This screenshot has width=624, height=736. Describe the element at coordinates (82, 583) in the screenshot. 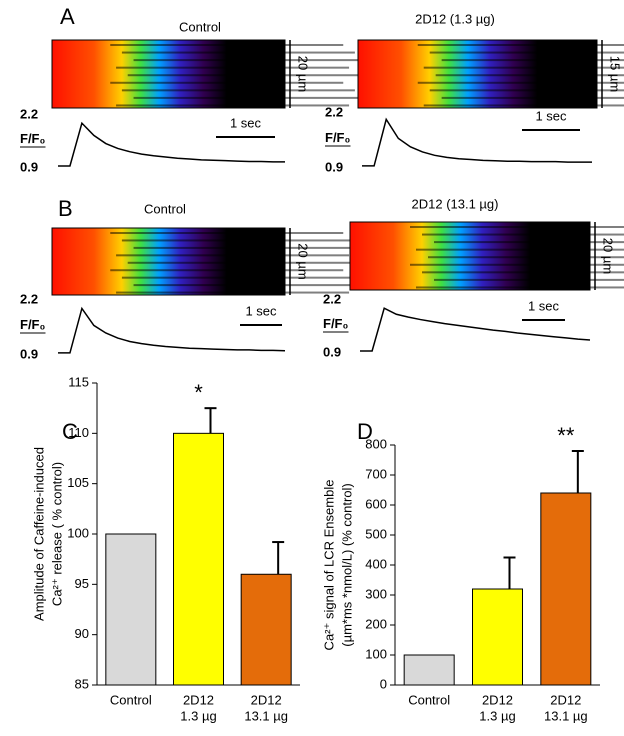

I see `y-tick-label: 95` at that location.